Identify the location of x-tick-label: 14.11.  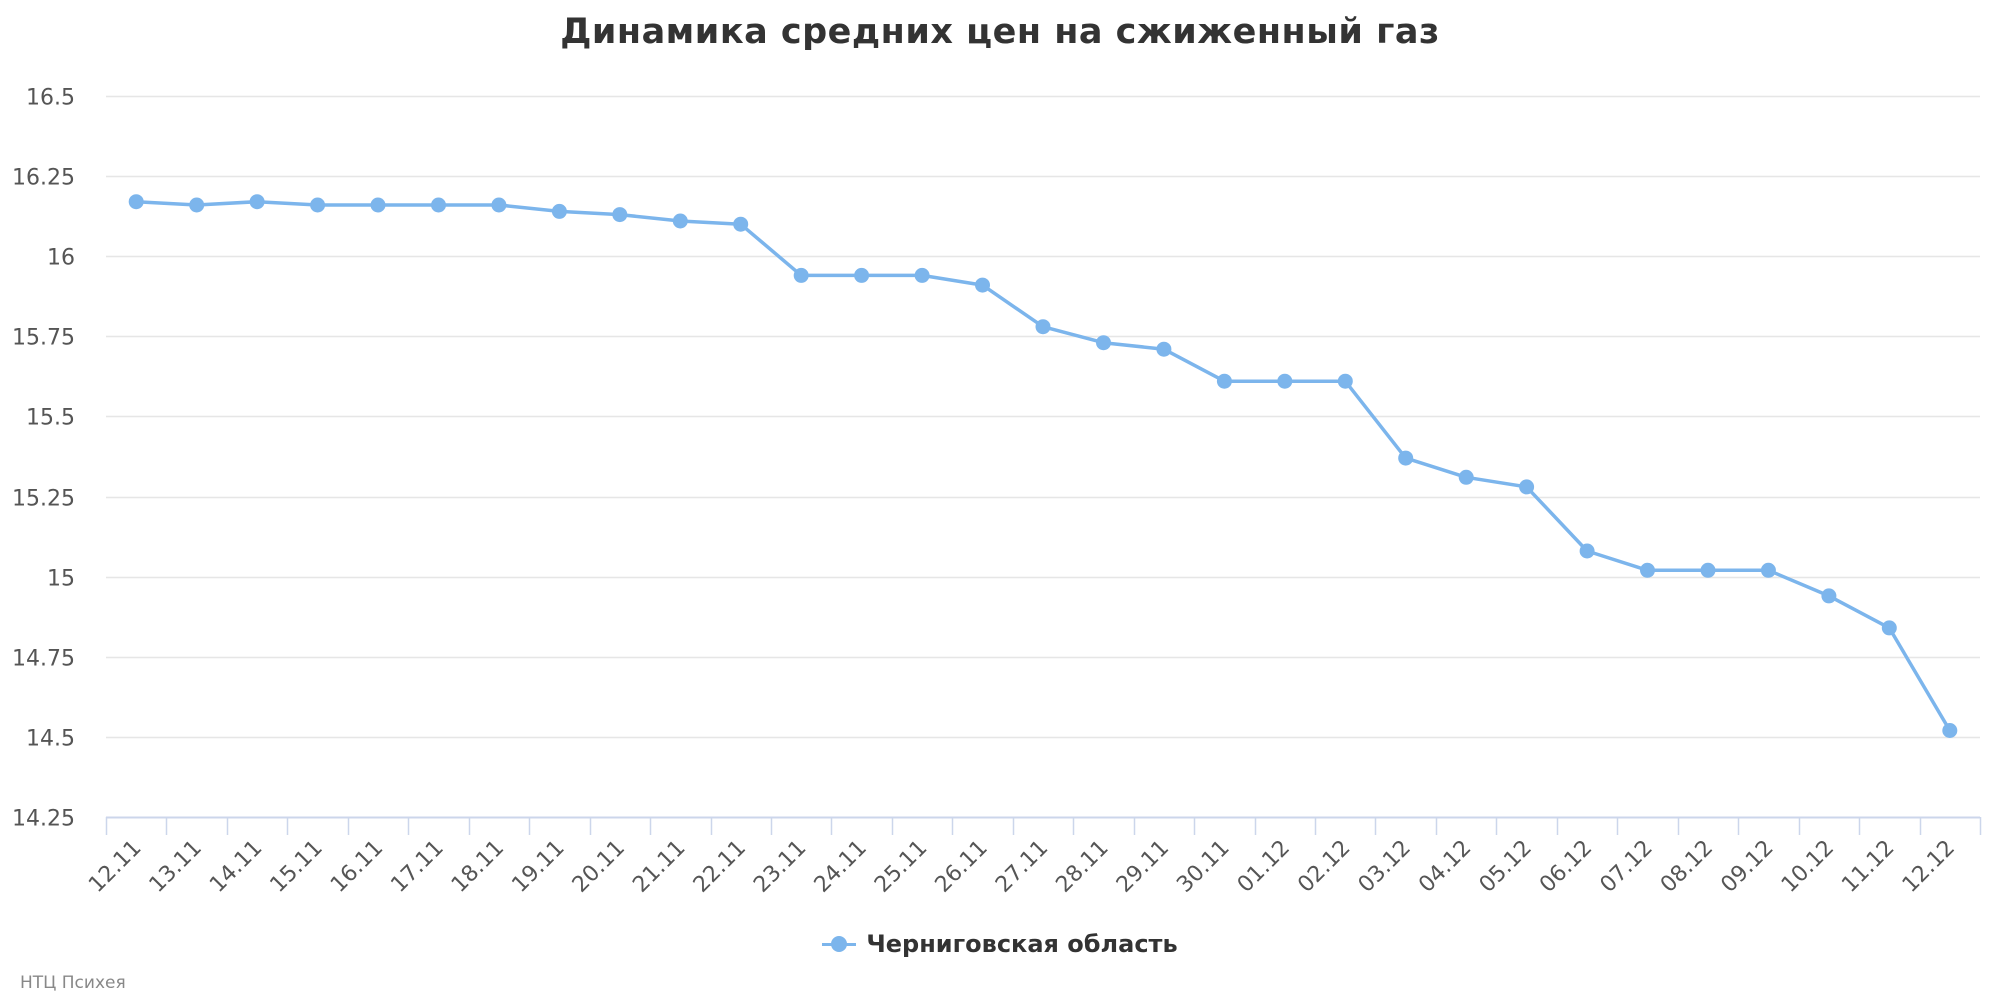
(236, 867).